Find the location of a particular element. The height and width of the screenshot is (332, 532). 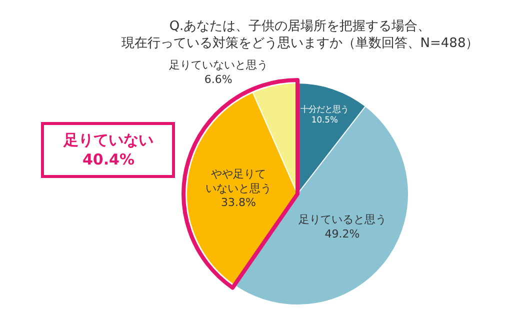

slice-label: 足りていると思う is located at coordinates (342, 219).